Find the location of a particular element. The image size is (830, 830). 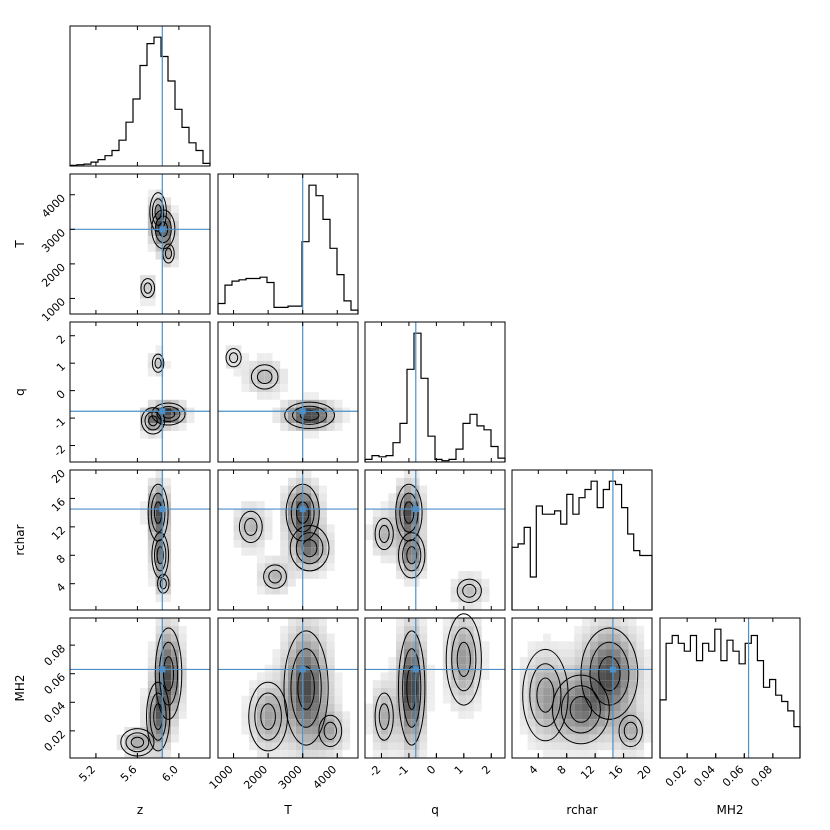

panel-MH2-vs-rchar is located at coordinates (582, 688).